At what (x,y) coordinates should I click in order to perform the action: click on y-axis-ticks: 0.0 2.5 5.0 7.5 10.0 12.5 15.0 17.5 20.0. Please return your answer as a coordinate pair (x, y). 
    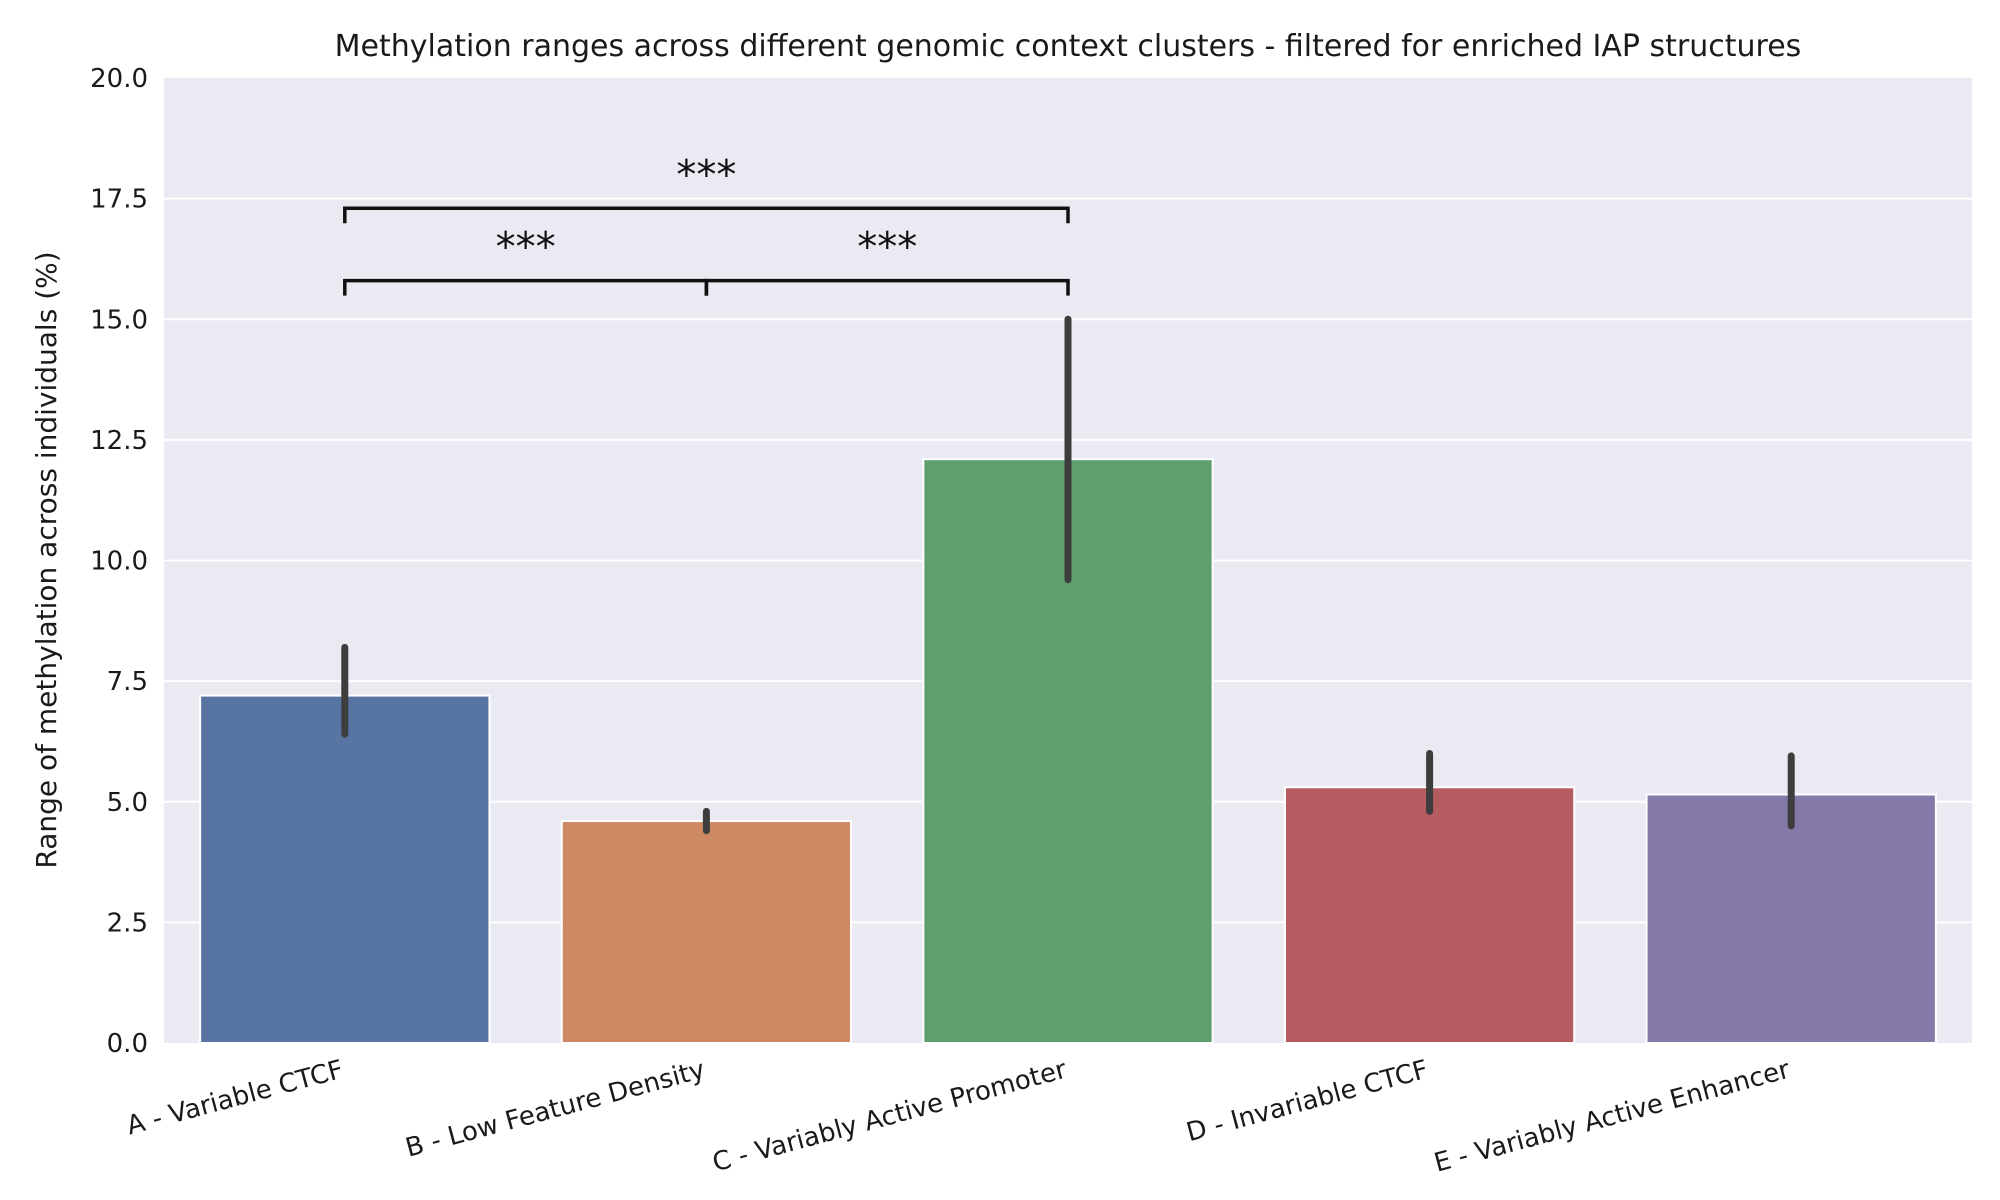
    Looking at the image, I should click on (119, 561).